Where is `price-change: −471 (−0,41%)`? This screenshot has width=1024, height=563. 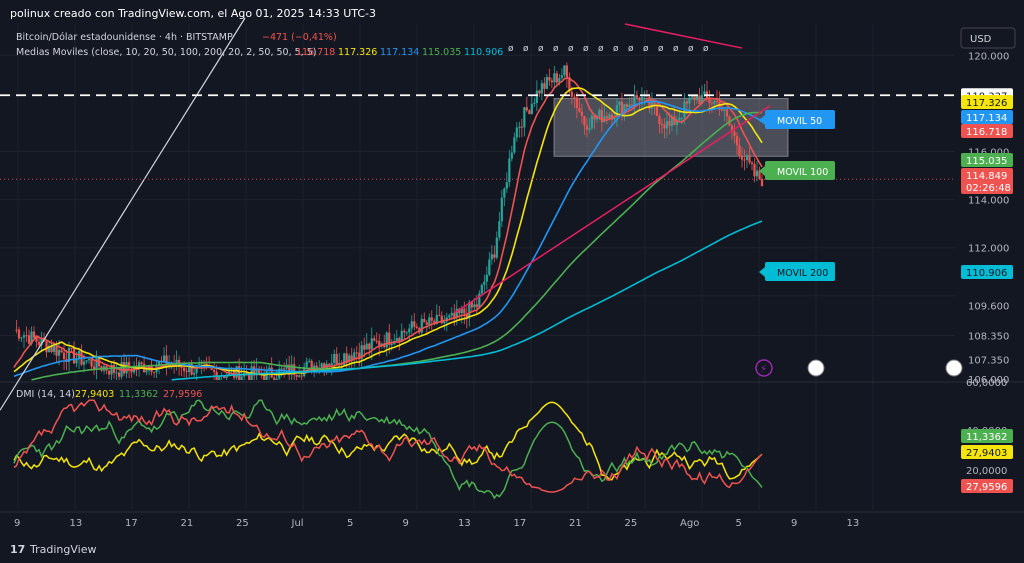
price-change: −471 (−0,41%) is located at coordinates (299, 37).